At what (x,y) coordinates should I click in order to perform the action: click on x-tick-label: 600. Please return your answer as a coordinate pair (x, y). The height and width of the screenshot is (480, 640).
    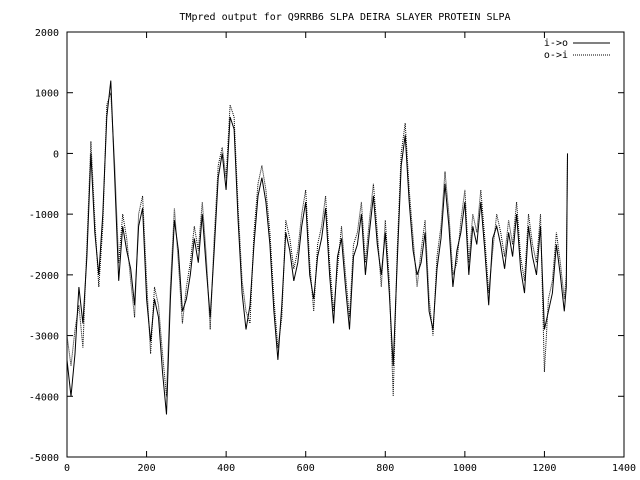
    Looking at the image, I should click on (306, 468).